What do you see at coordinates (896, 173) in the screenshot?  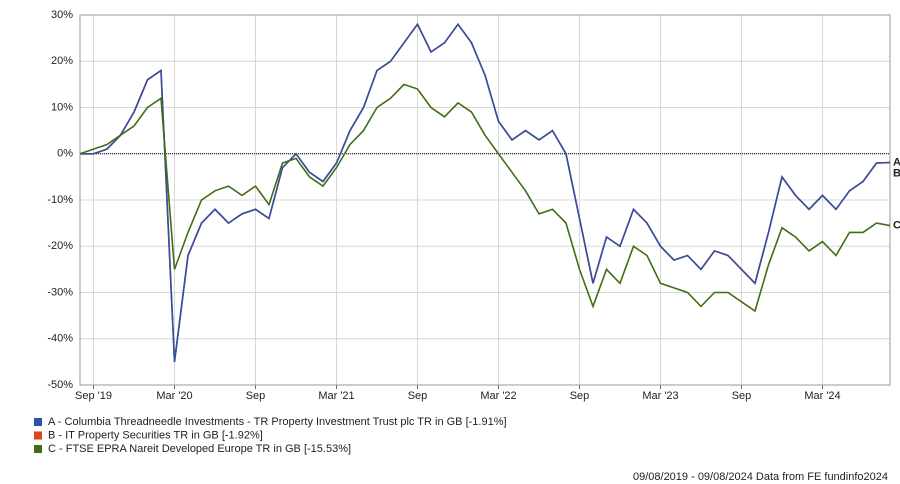 I see `end-label: B` at bounding box center [896, 173].